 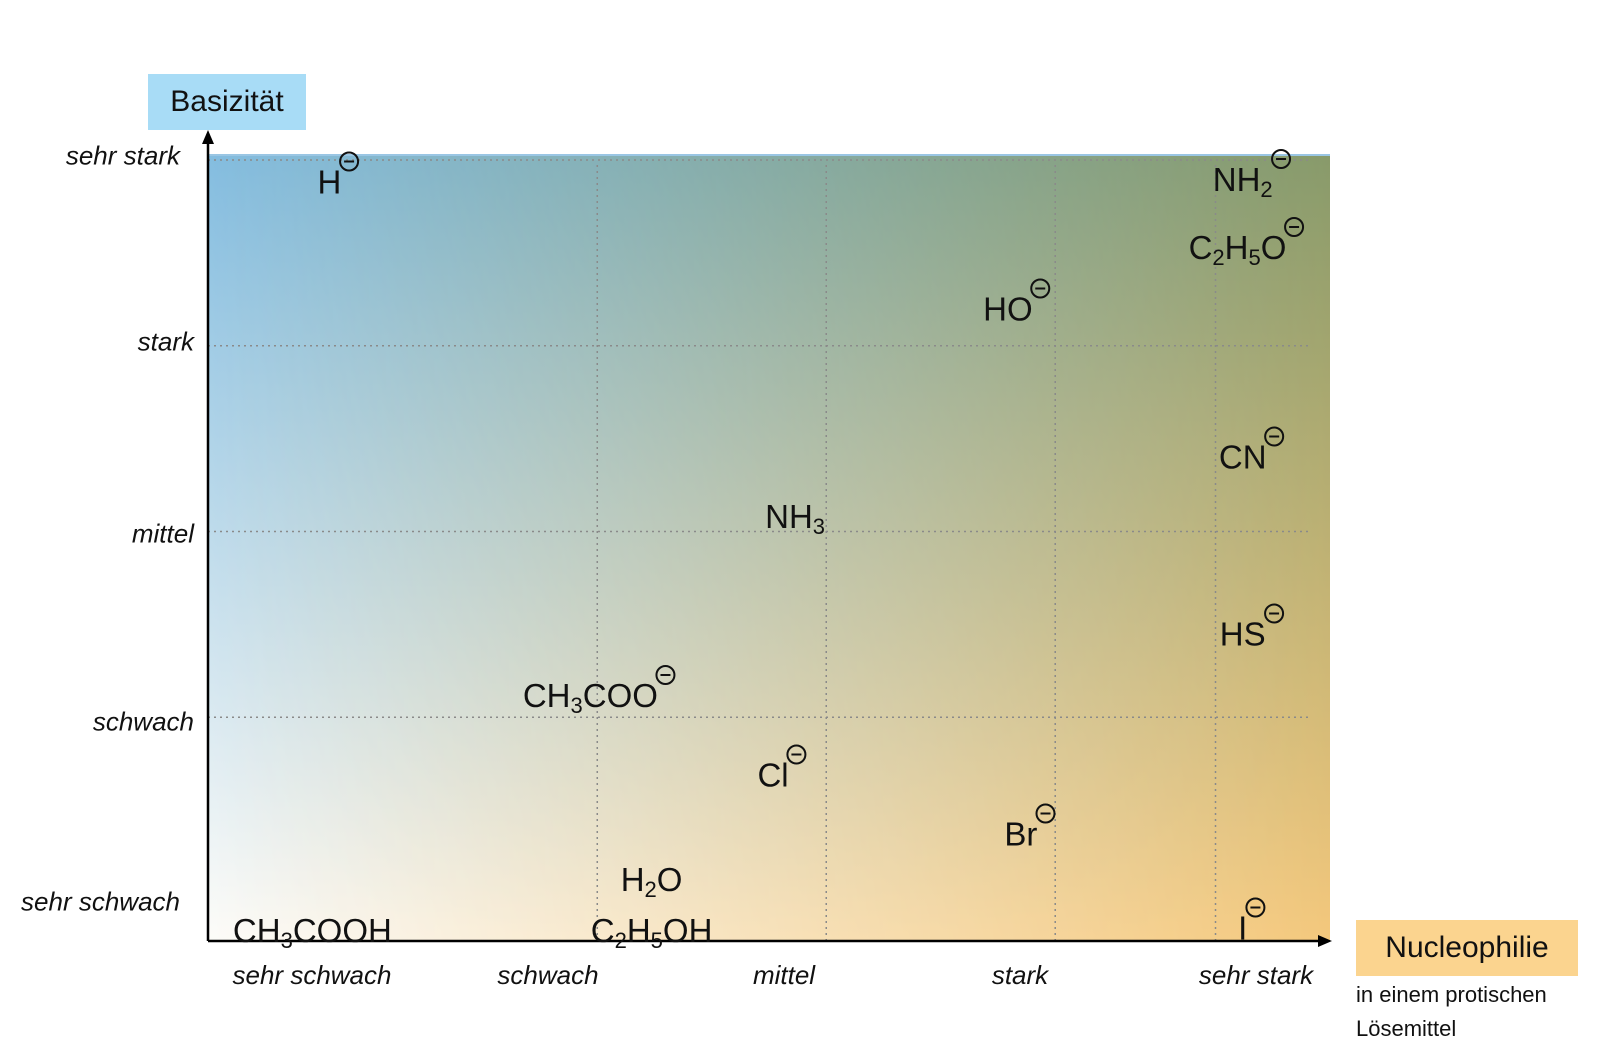 What do you see at coordinates (312, 933) in the screenshot?
I see `data-point-label: CH3COOH` at bounding box center [312, 933].